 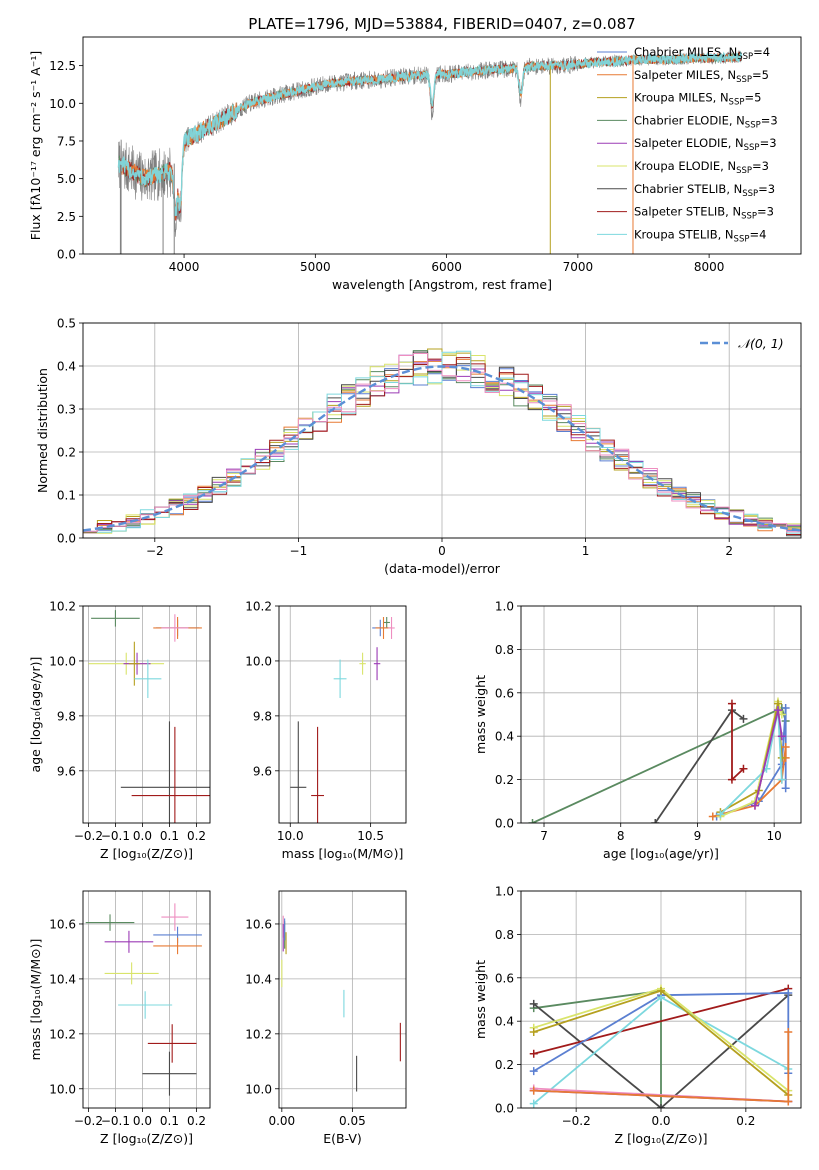 I want to click on legend-label-text: Chabrier ELODIE, N, so click(x=689, y=120).